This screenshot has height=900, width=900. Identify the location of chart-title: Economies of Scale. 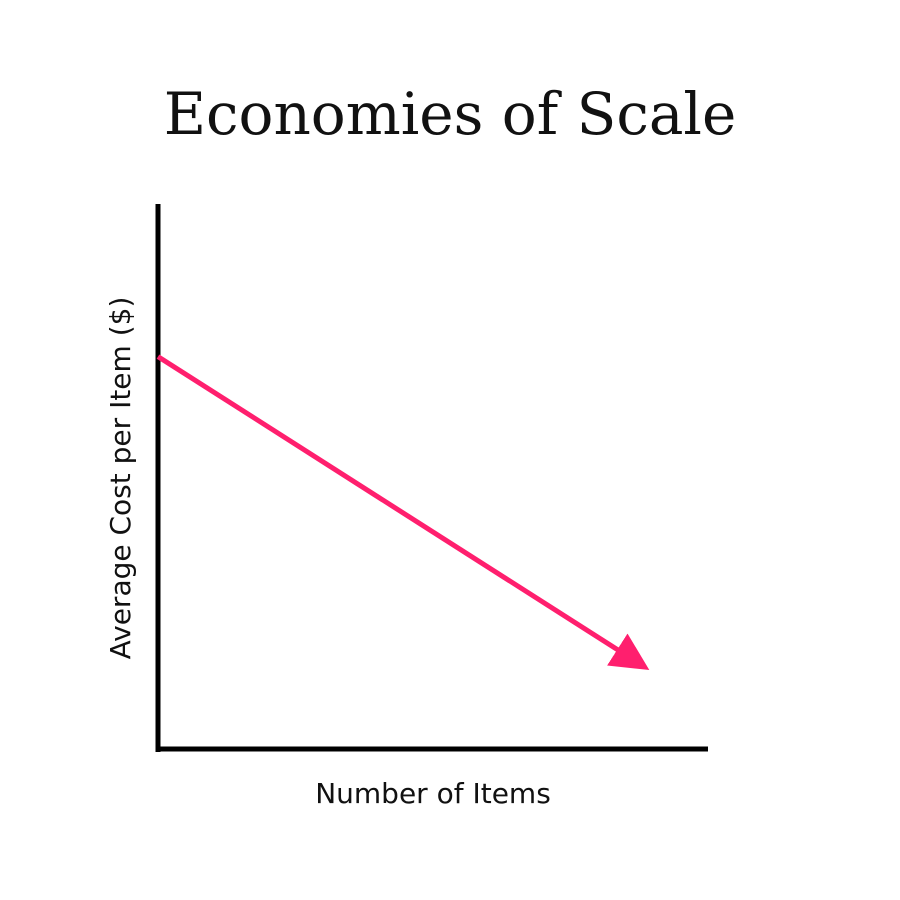
(450, 114).